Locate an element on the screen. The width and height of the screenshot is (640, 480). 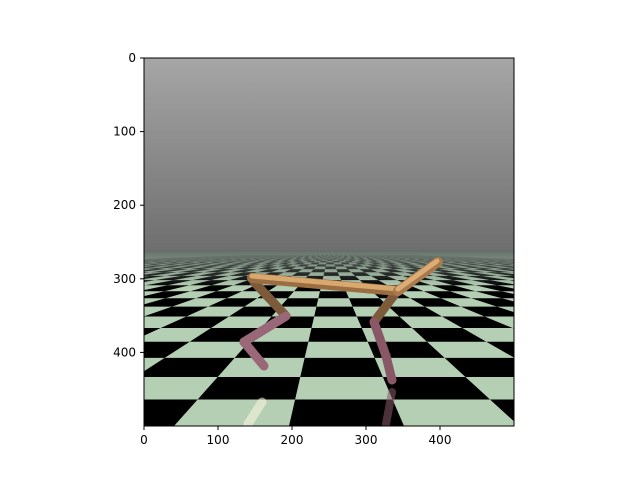
front-foot is located at coordinates (389, 368).